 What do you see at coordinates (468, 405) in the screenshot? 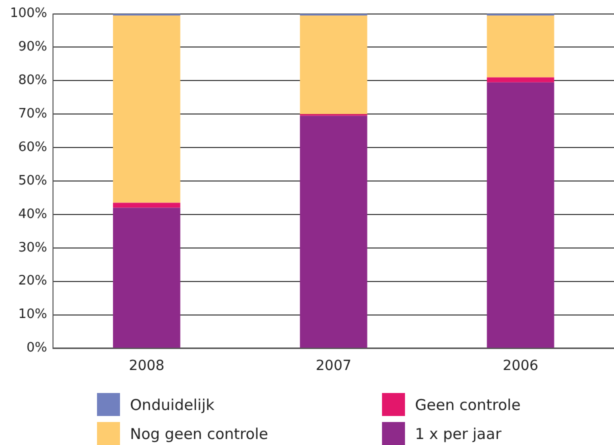
I see `legend-label: Geen controle` at bounding box center [468, 405].